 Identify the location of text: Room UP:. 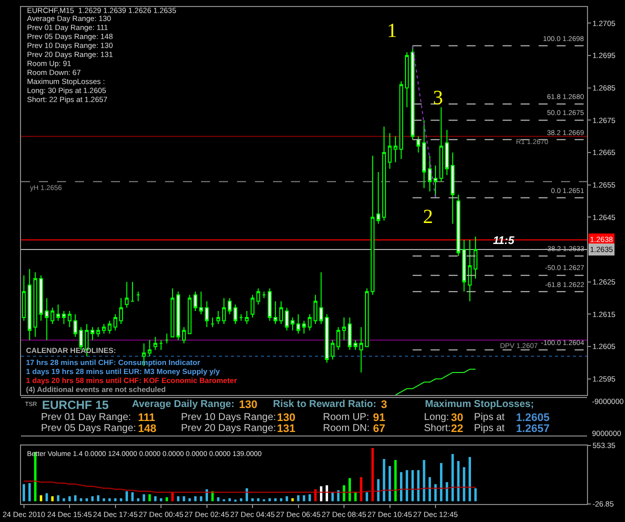
(346, 417).